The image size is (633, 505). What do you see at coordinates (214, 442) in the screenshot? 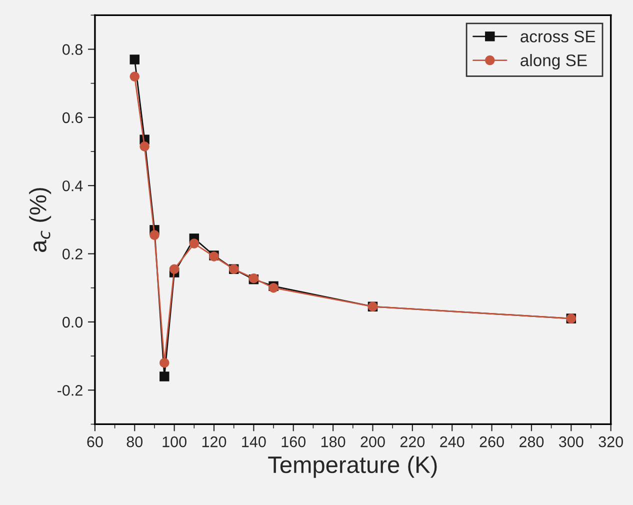
I see `x-tick-label: 120` at bounding box center [214, 442].